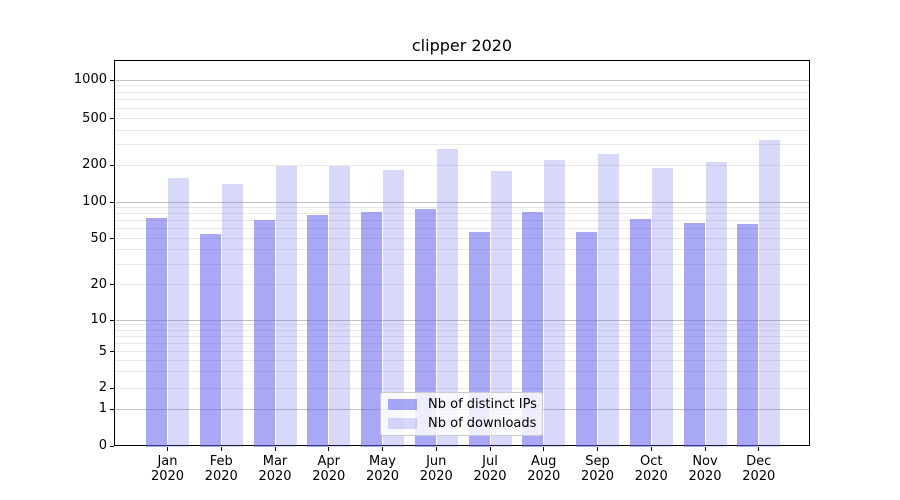  I want to click on bar-downloads-sep, so click(608, 300).